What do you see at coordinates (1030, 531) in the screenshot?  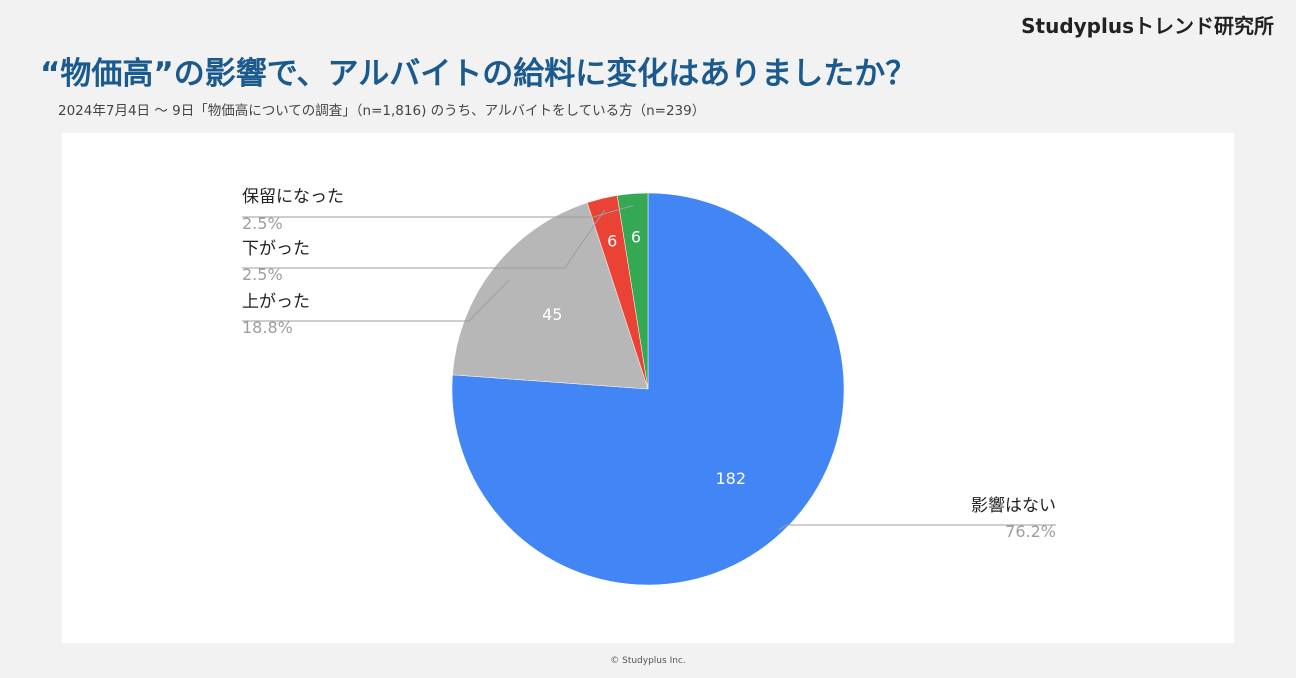 I see `slice-percent-label: 76.2%` at bounding box center [1030, 531].